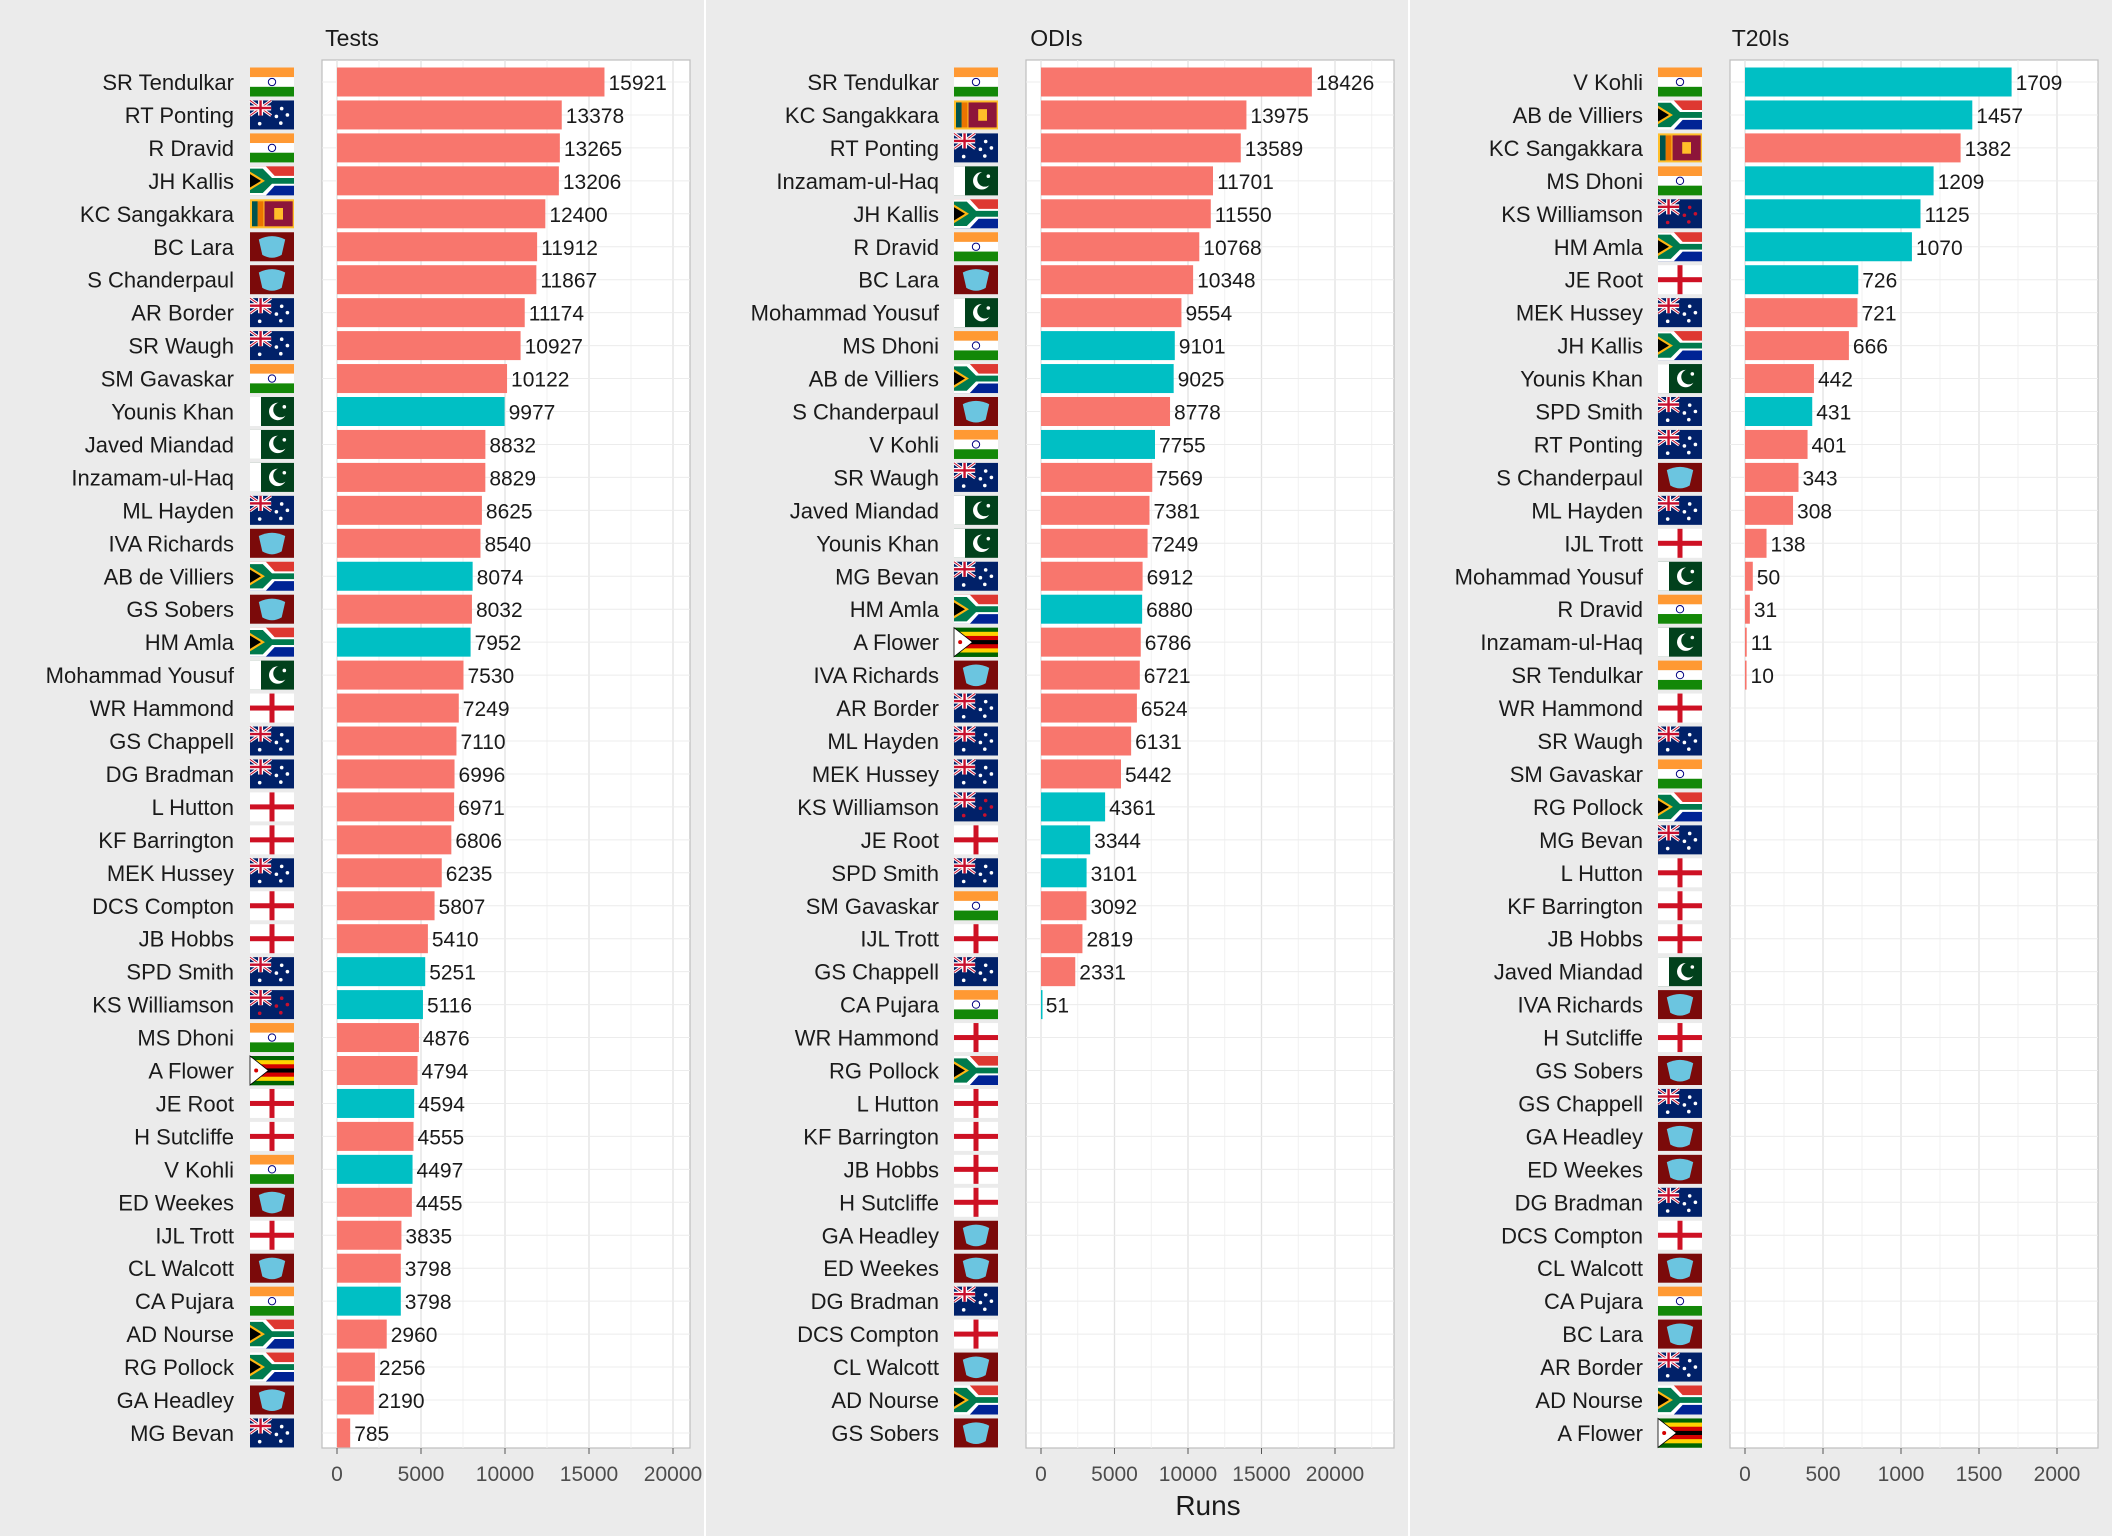 The width and height of the screenshot is (2112, 1536). Describe the element at coordinates (1667, 609) in the screenshot. I see `row-r-dravid: R Dravid 31` at that location.